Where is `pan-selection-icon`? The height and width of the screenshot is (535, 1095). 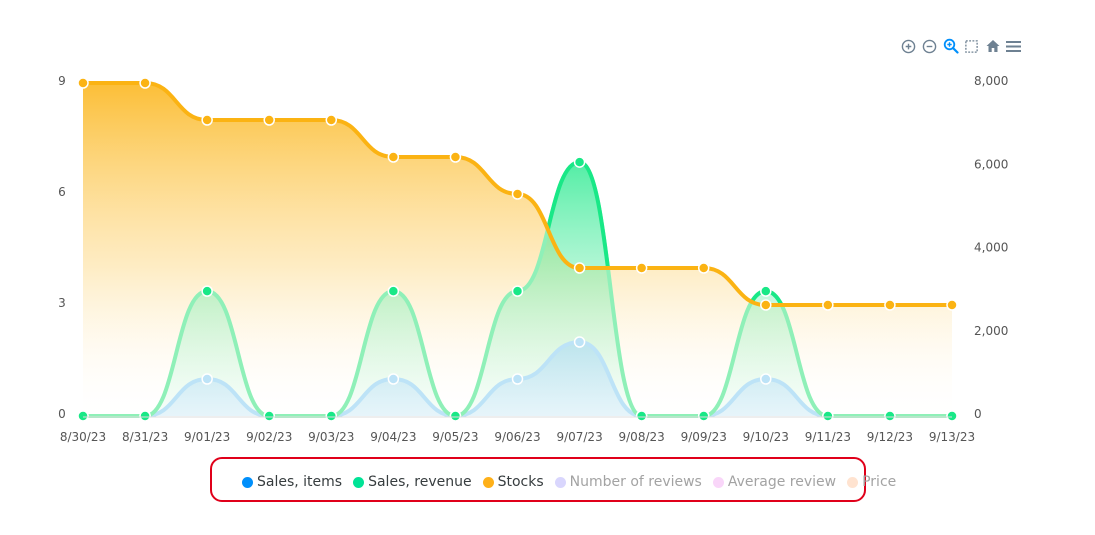
pan-selection-icon is located at coordinates (971, 46).